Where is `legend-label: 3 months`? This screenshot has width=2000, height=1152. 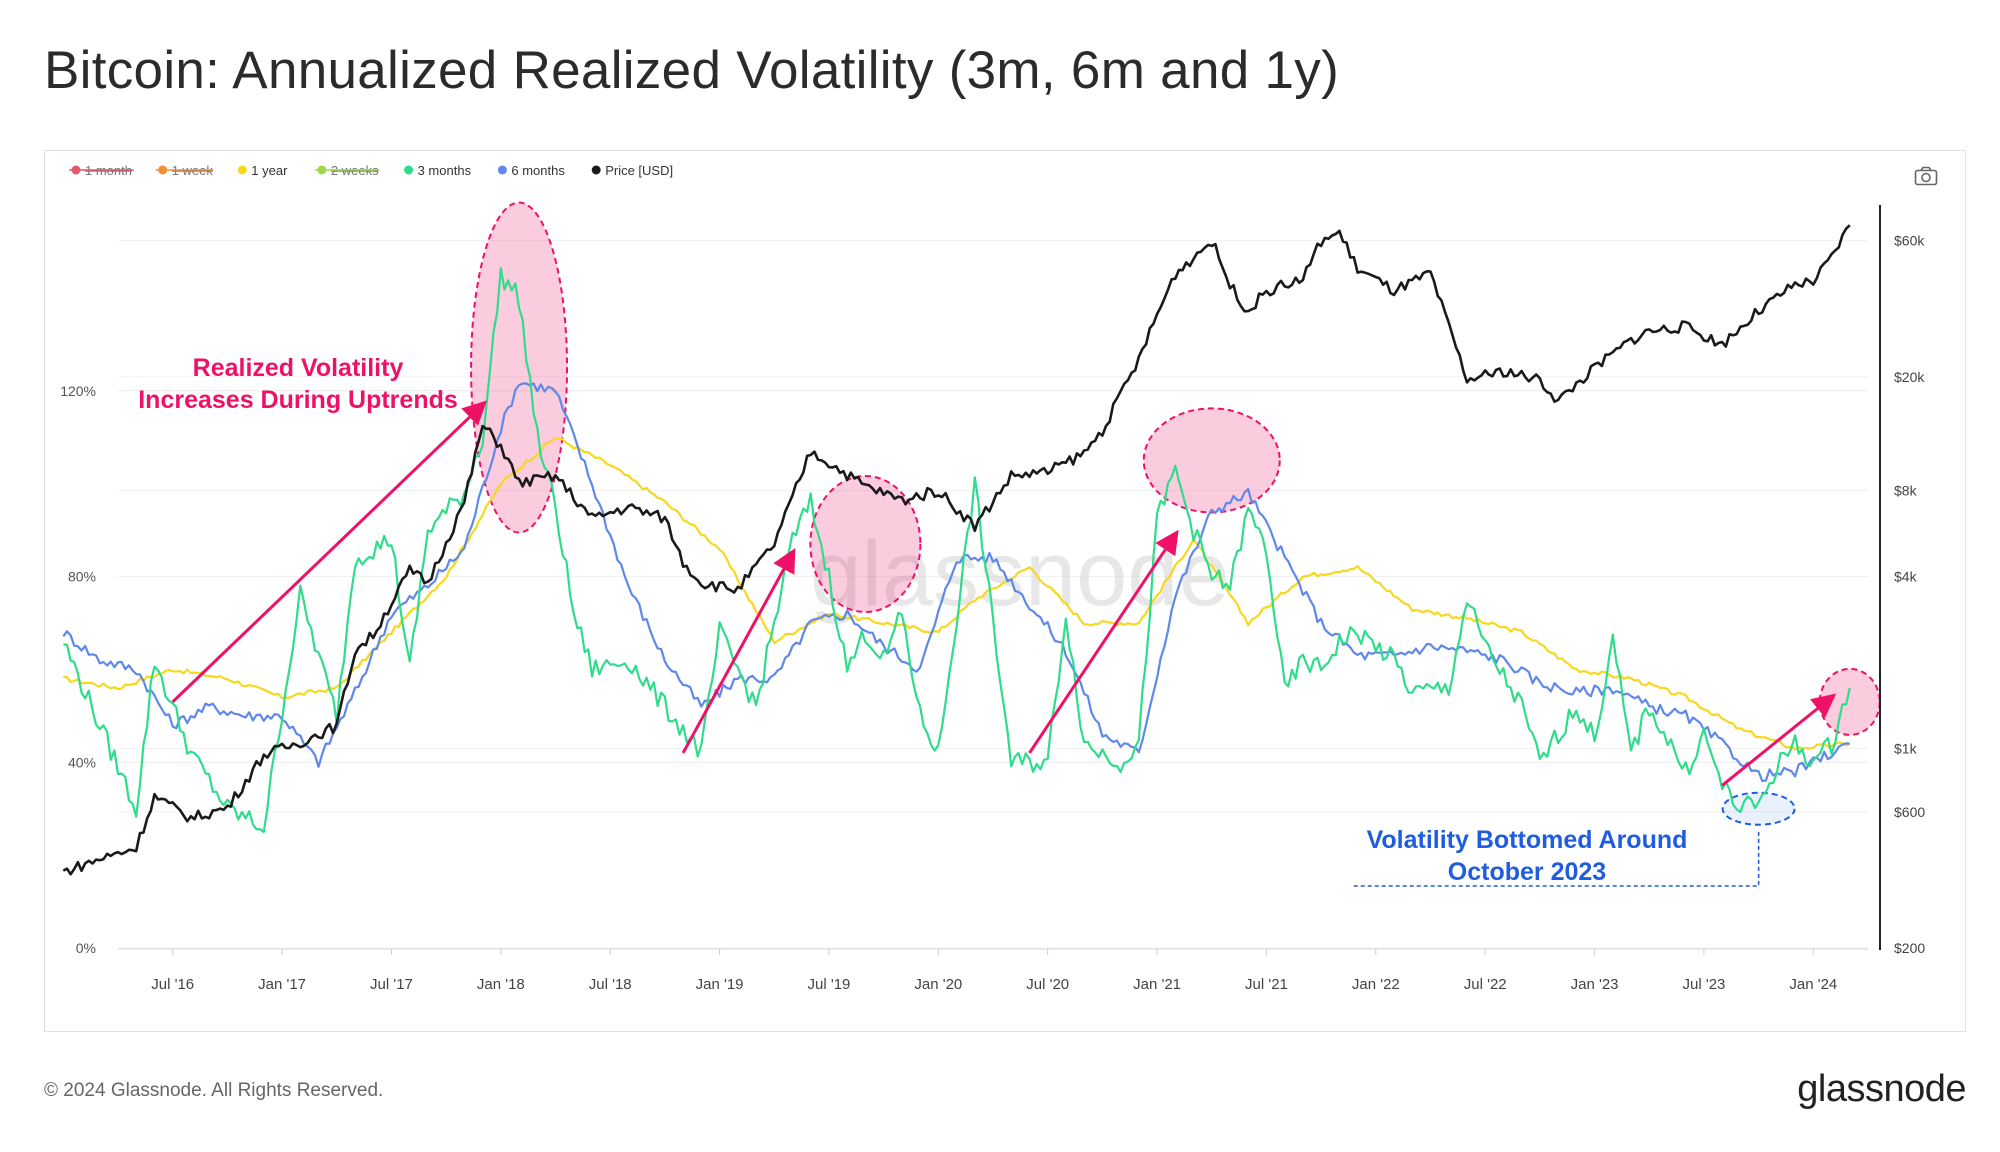 legend-label: 3 months is located at coordinates (445, 170).